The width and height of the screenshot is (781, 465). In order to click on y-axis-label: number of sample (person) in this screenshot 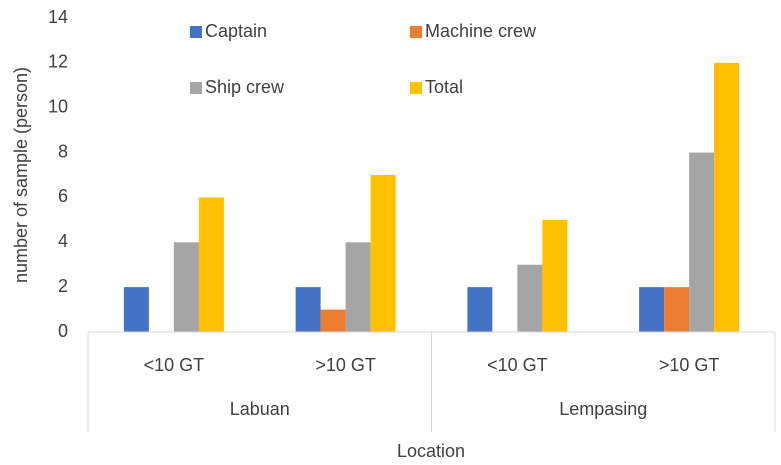, I will do `click(21, 175)`.